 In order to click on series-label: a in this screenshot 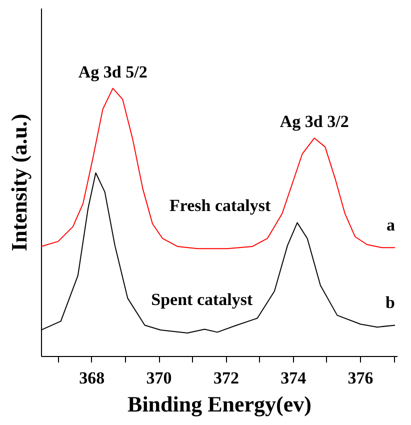, I will do `click(391, 225)`.